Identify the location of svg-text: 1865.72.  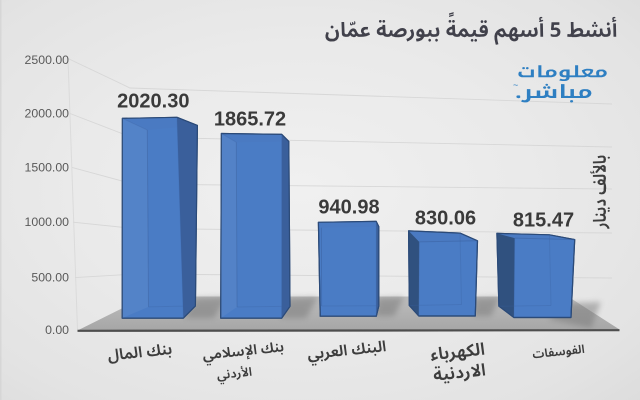
(250, 120).